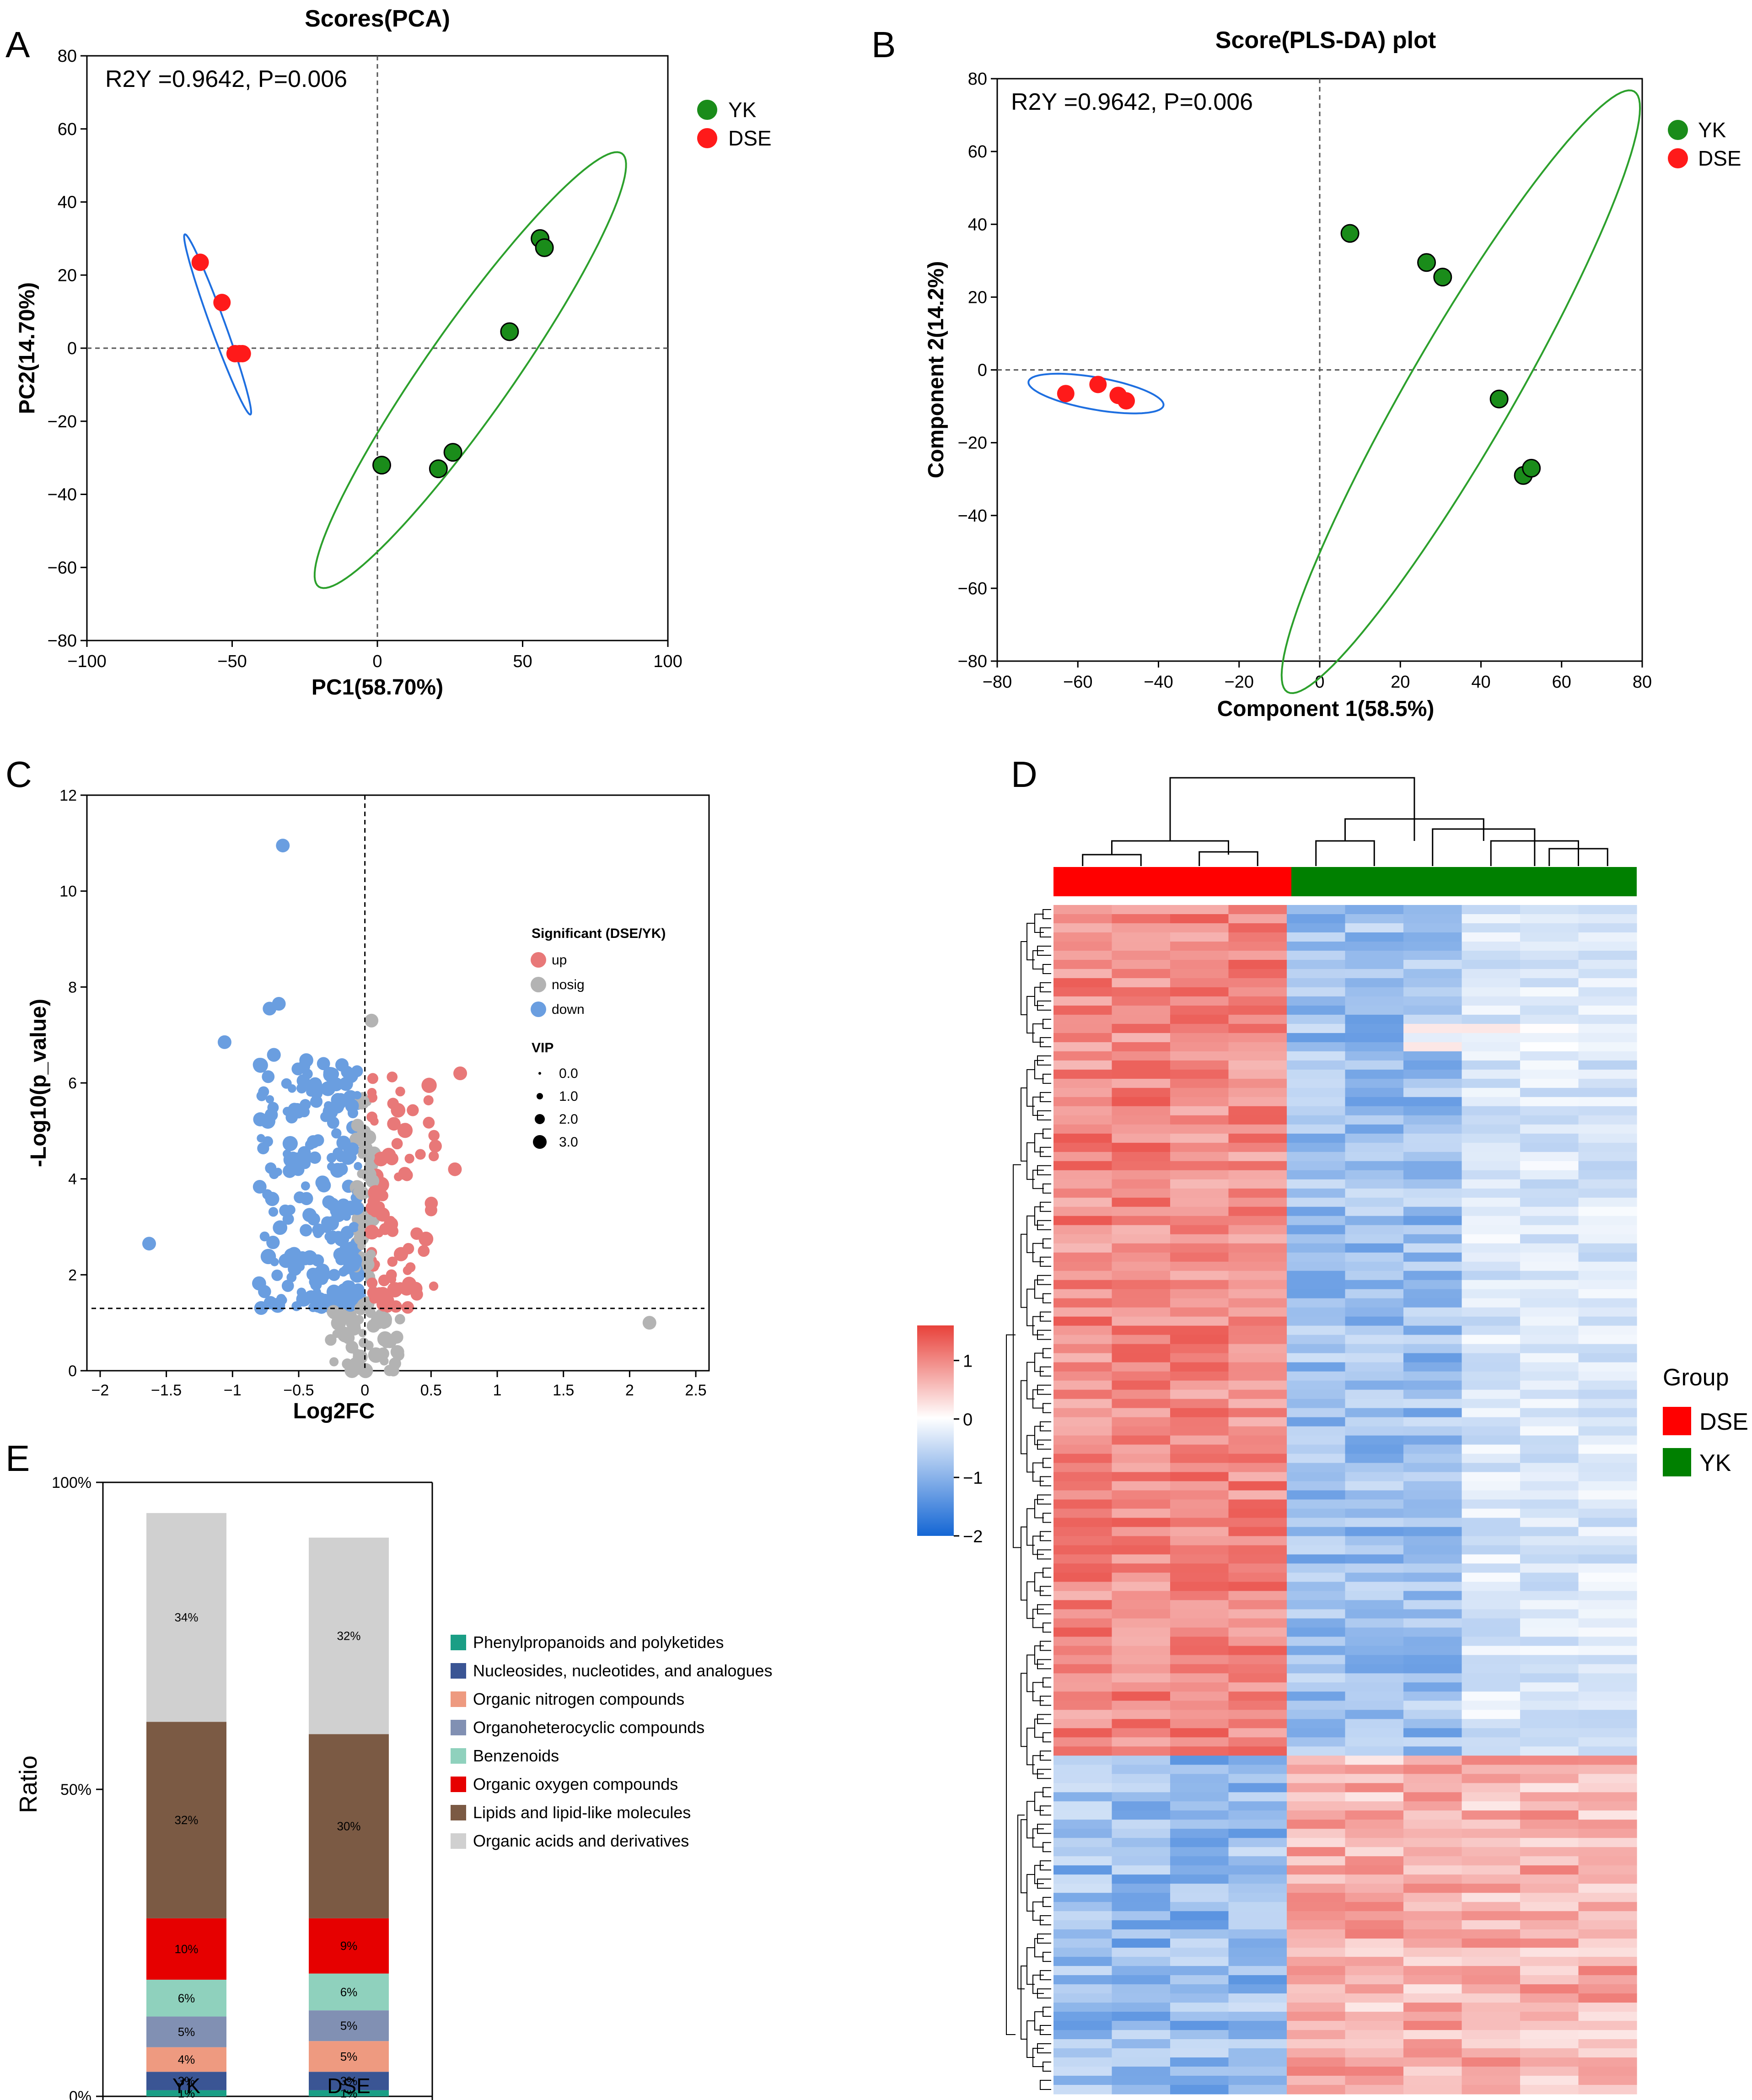 The width and height of the screenshot is (1752, 2100). I want to click on volcano-point-nosig, so click(361, 1190).